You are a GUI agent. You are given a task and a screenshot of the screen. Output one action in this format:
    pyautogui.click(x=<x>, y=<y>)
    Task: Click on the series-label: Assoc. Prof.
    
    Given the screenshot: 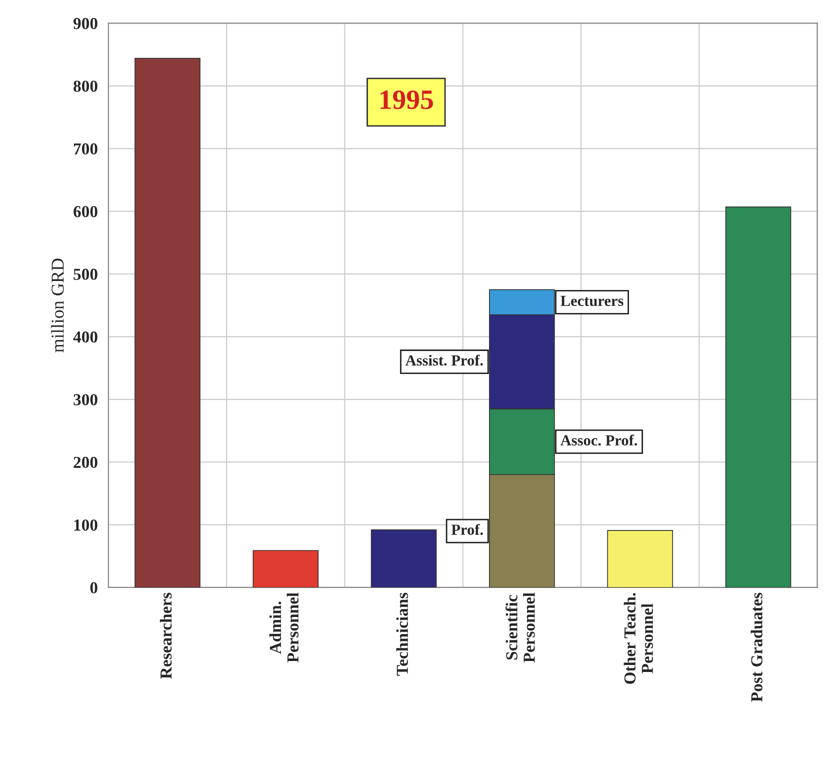 What is the action you would take?
    pyautogui.click(x=599, y=440)
    